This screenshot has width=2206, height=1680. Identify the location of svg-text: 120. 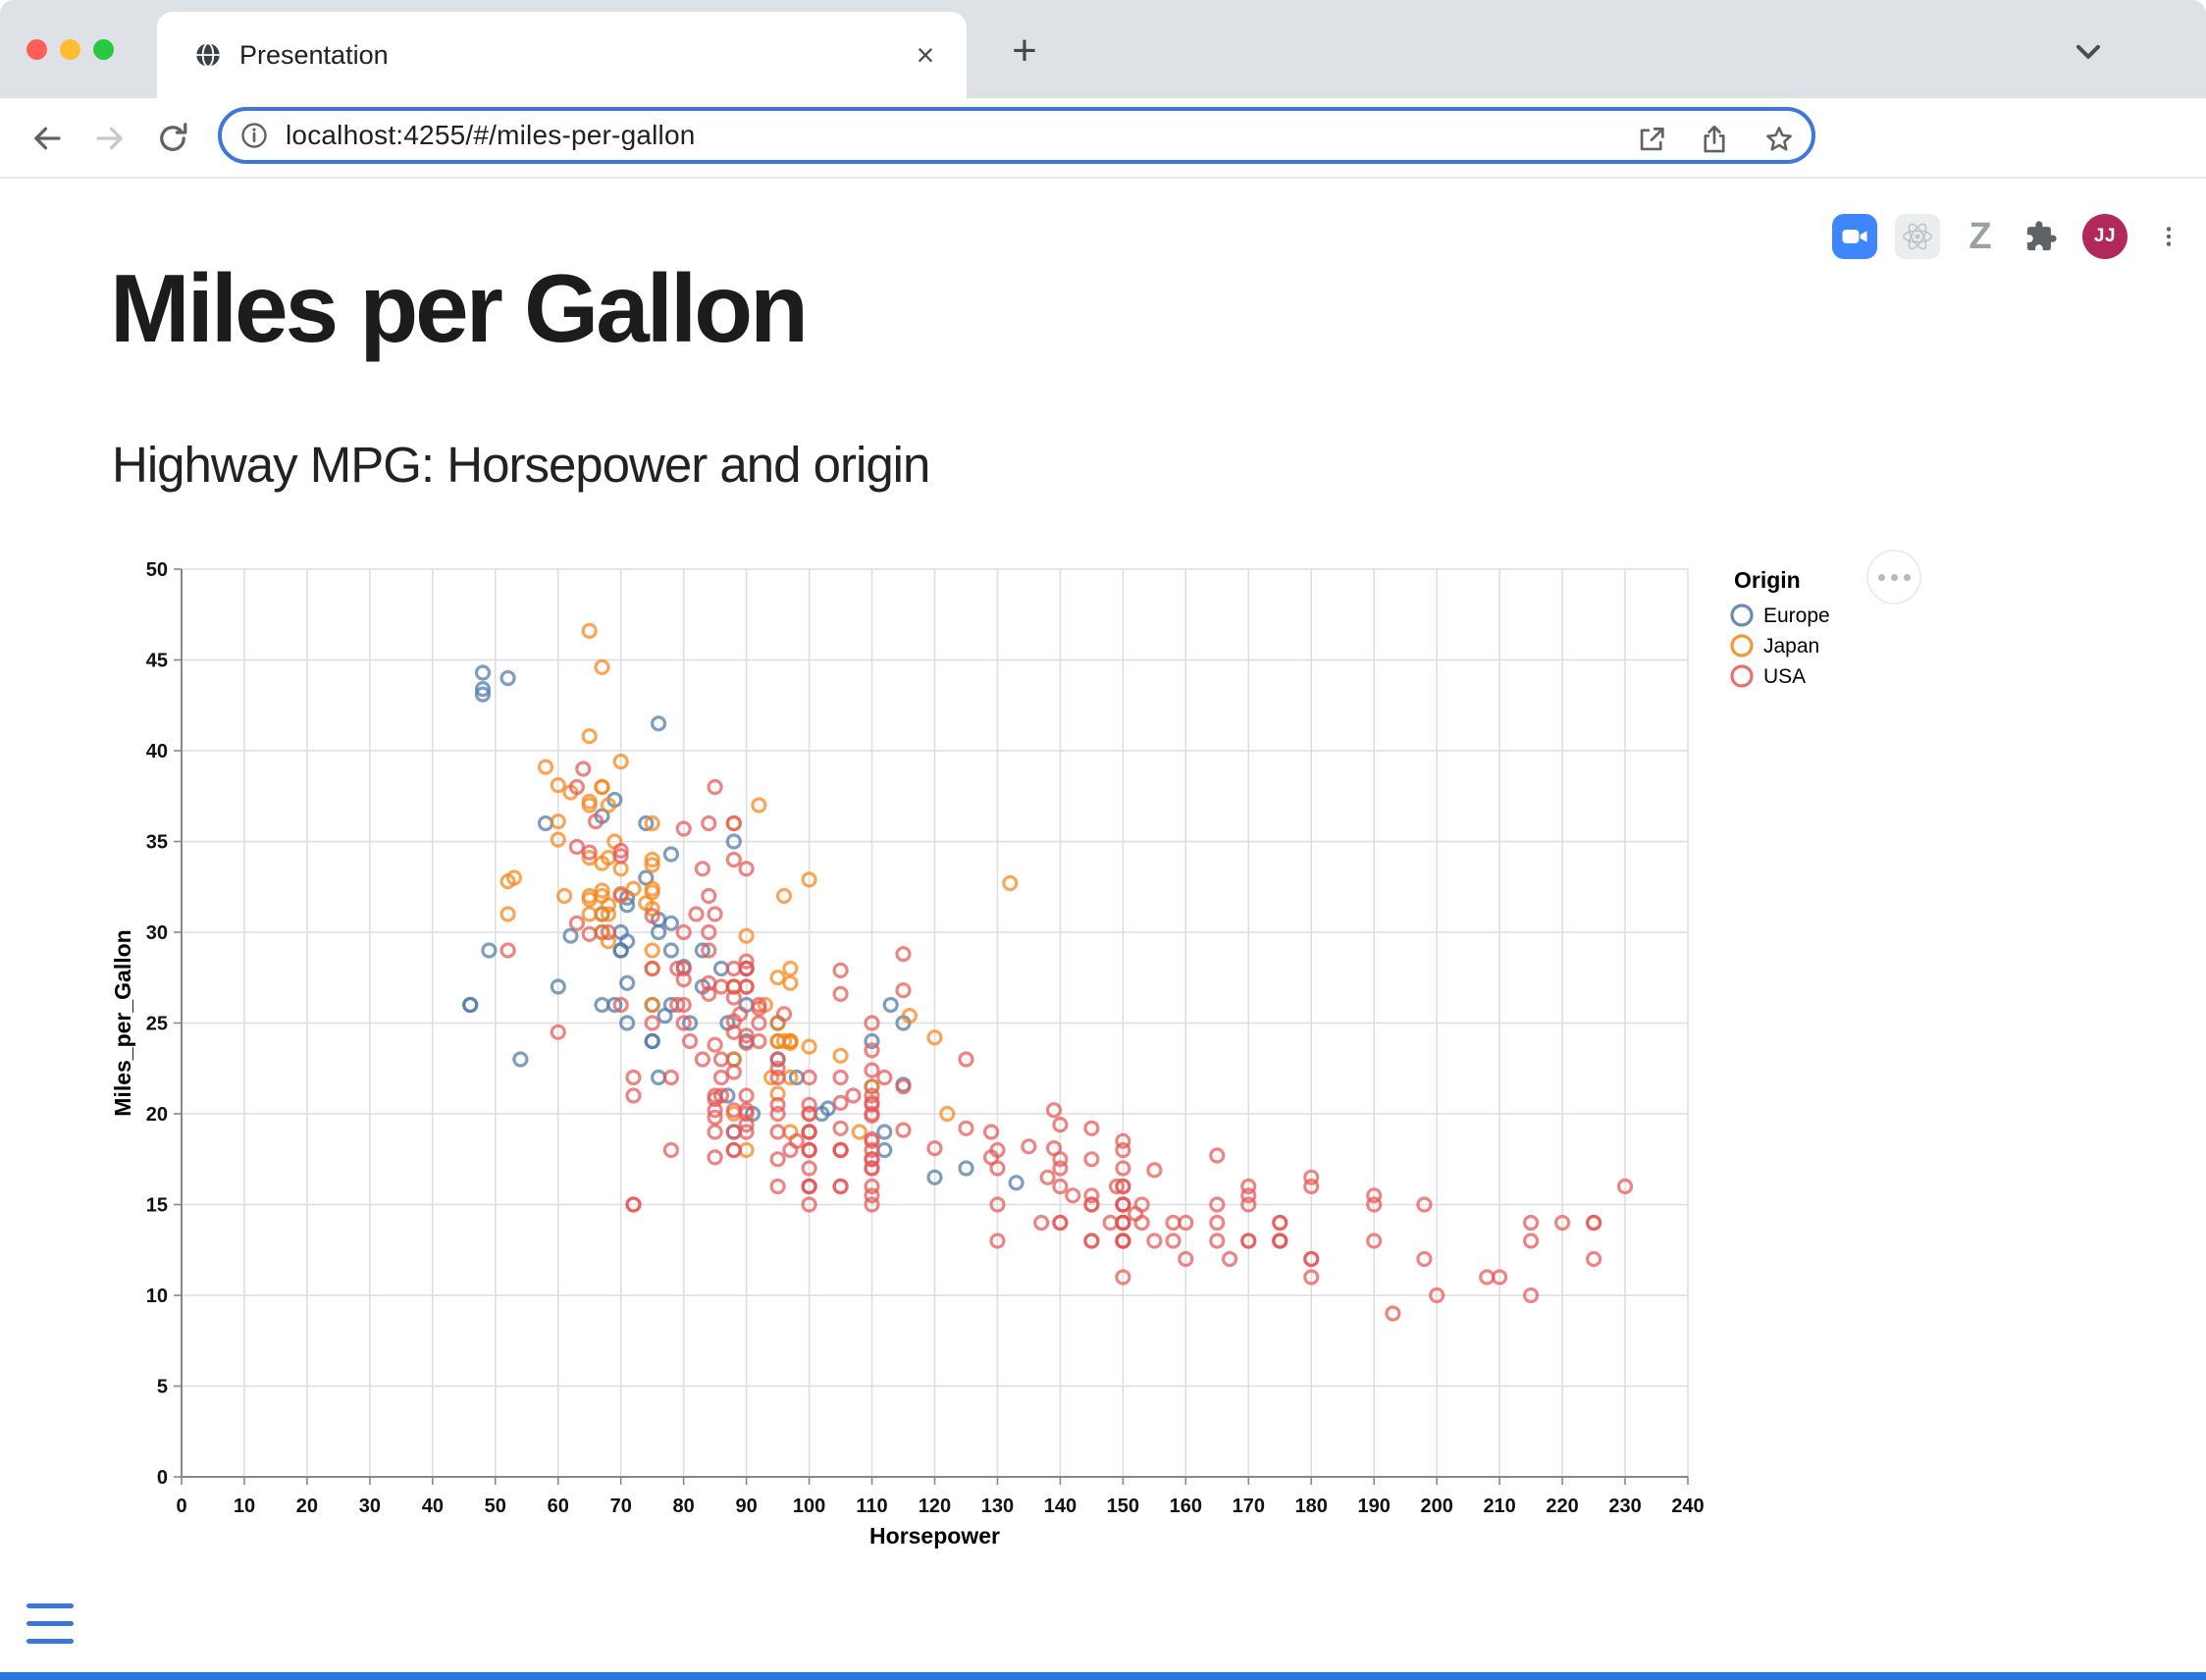
(935, 1506).